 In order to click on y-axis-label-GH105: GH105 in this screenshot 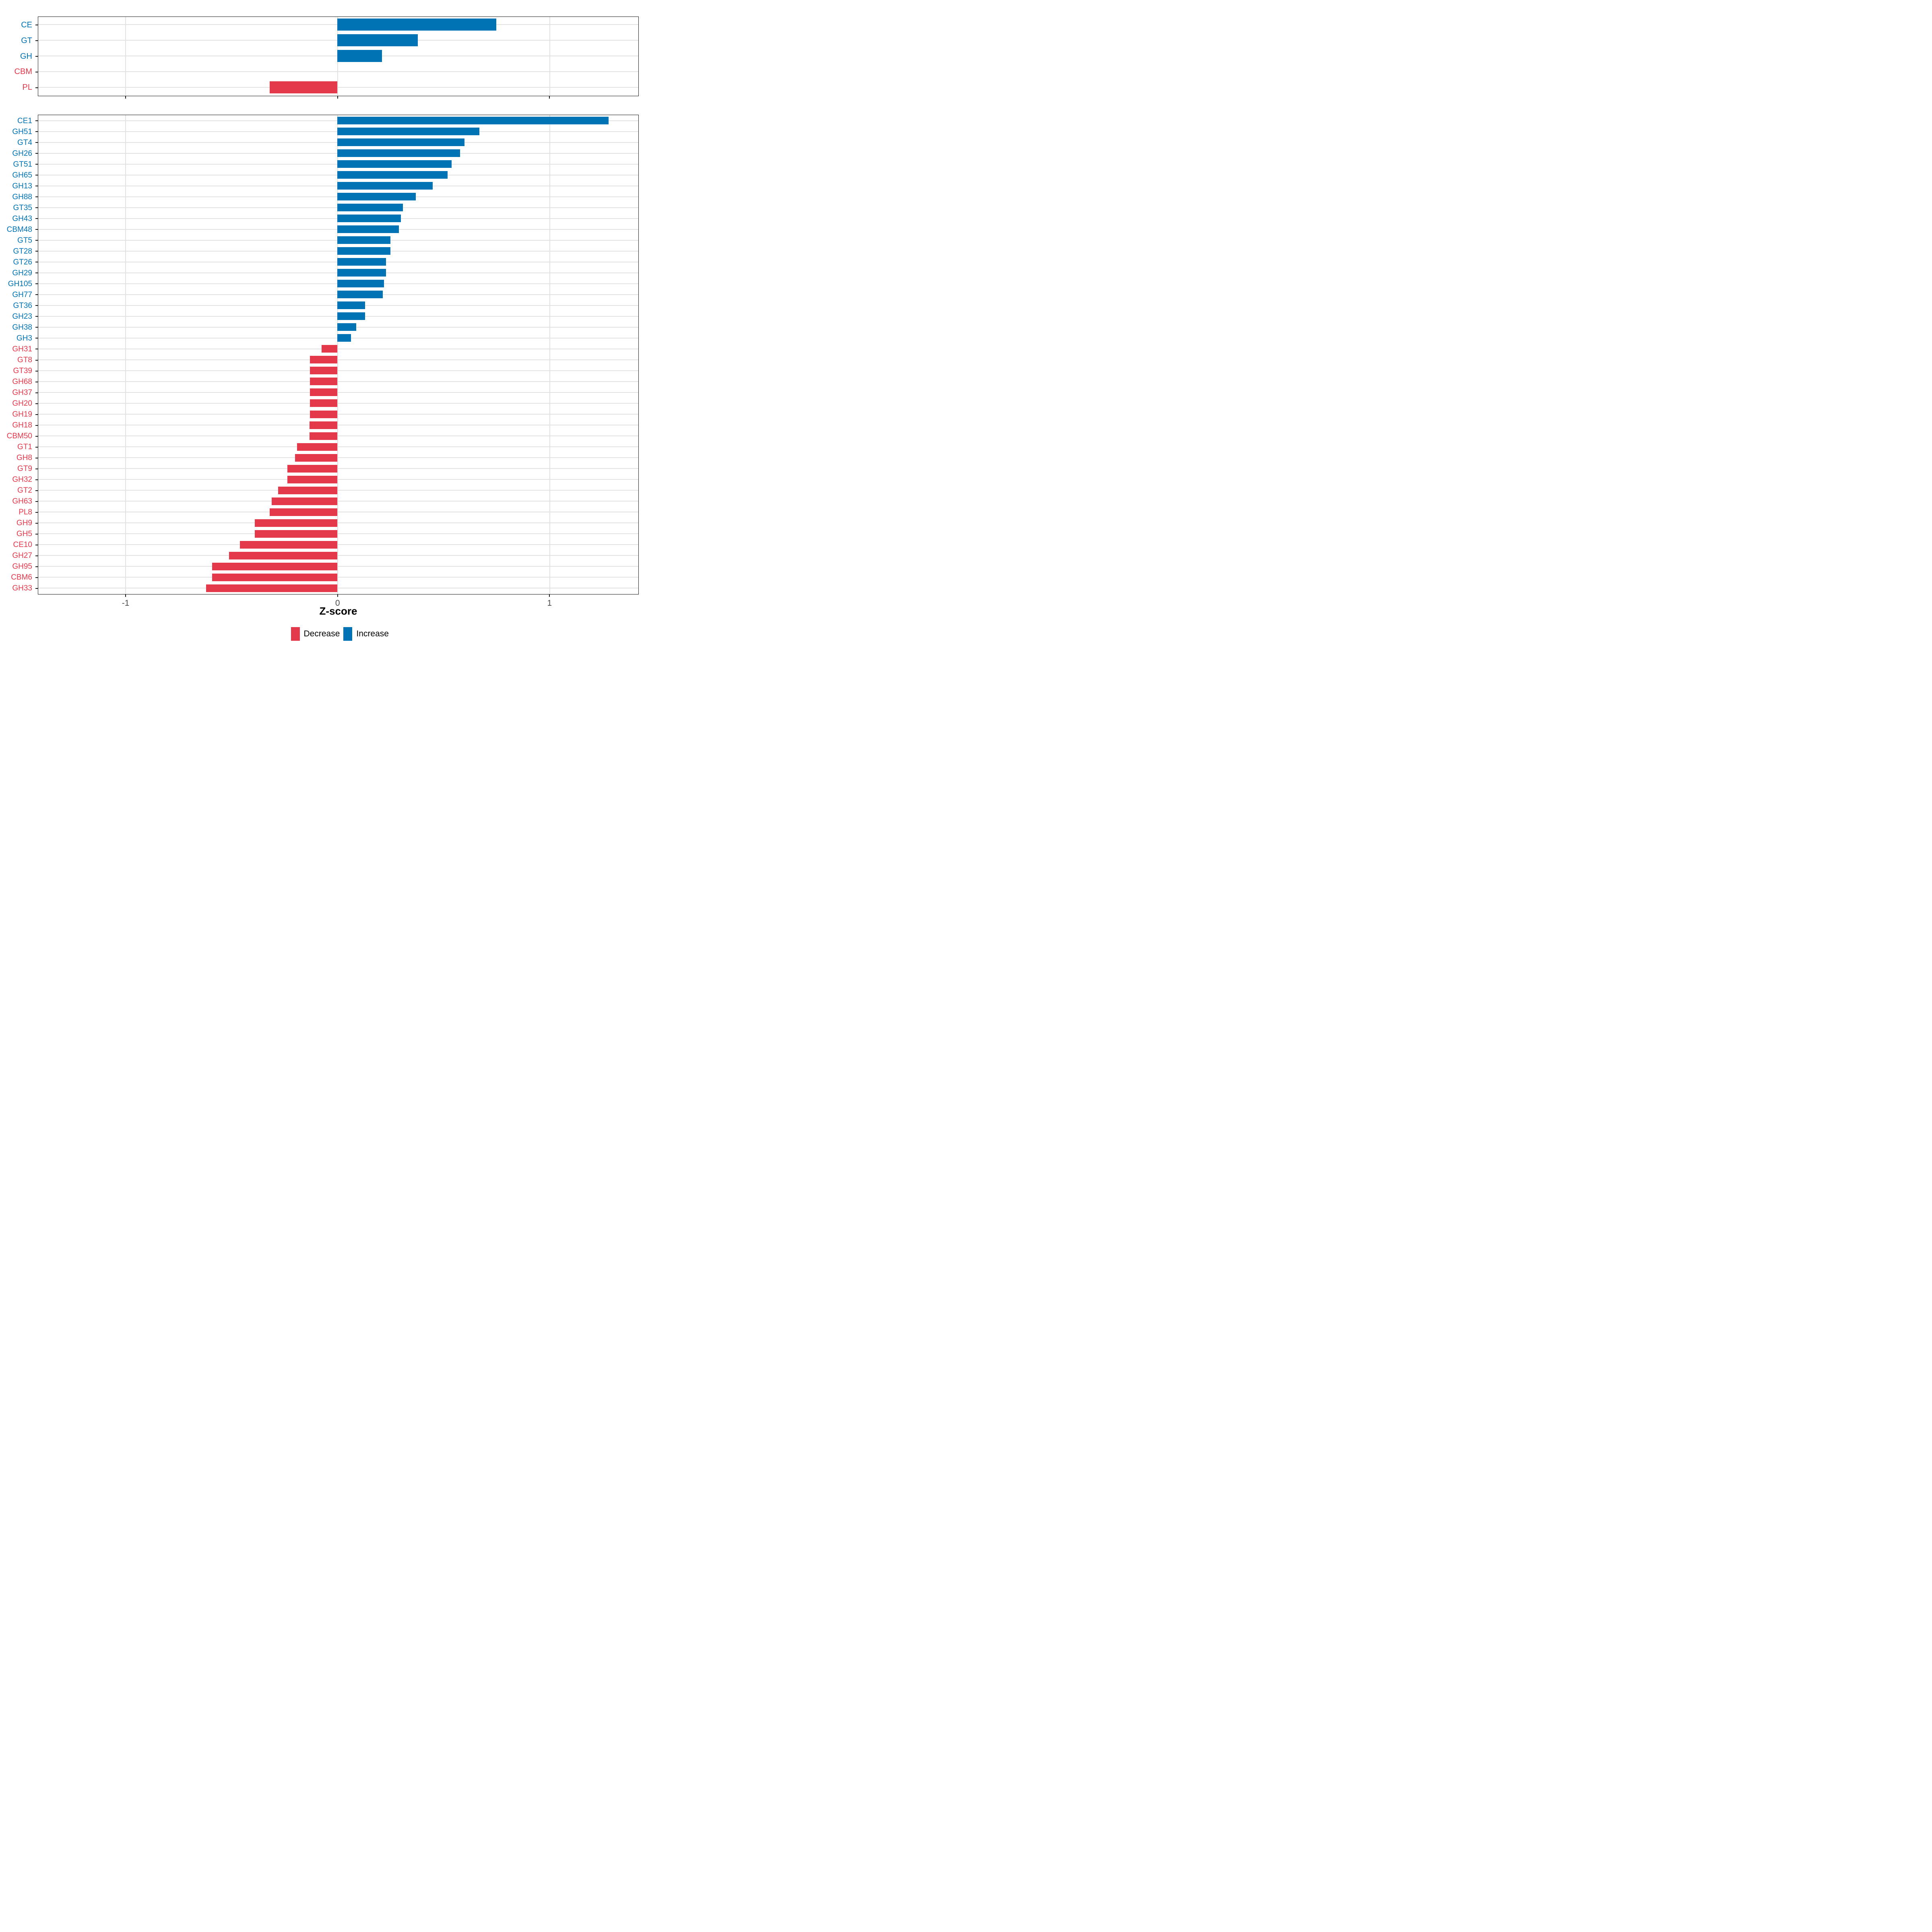, I will do `click(20, 283)`.